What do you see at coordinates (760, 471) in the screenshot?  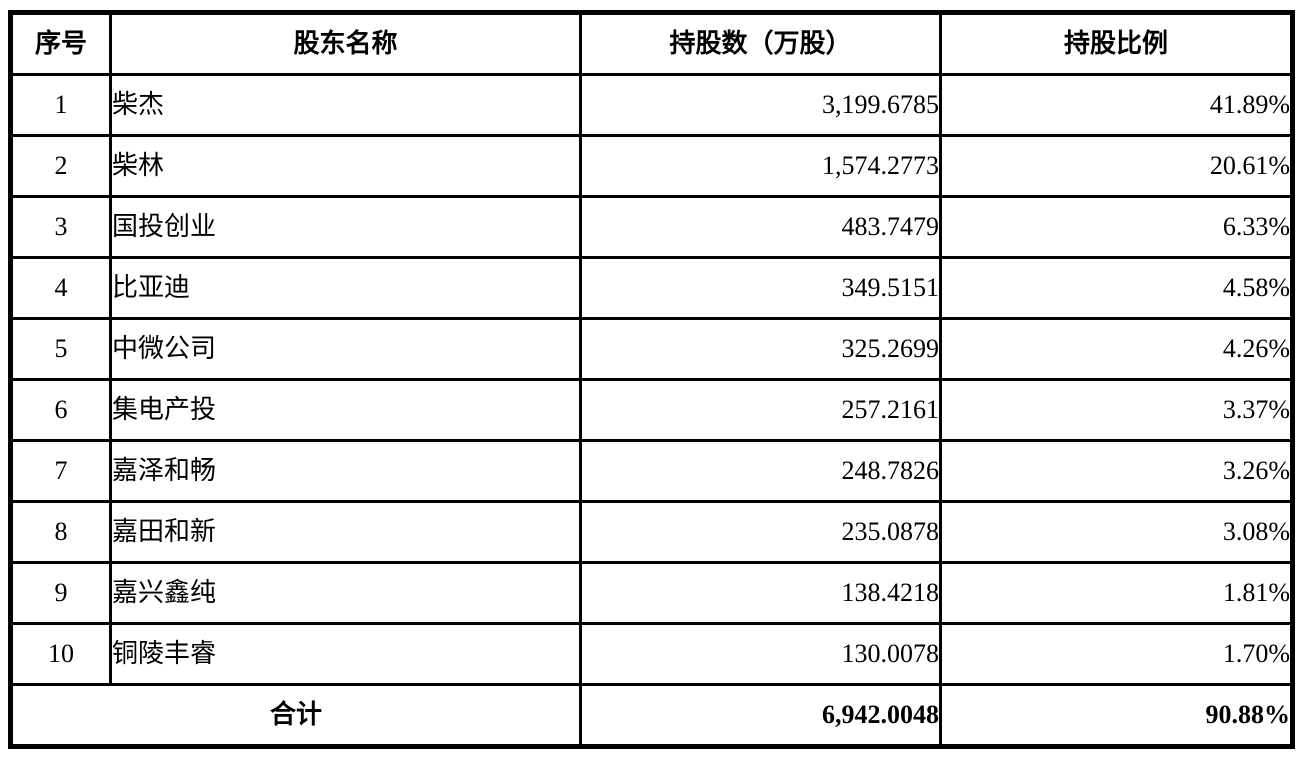 I see `shares-held: 248.7826` at bounding box center [760, 471].